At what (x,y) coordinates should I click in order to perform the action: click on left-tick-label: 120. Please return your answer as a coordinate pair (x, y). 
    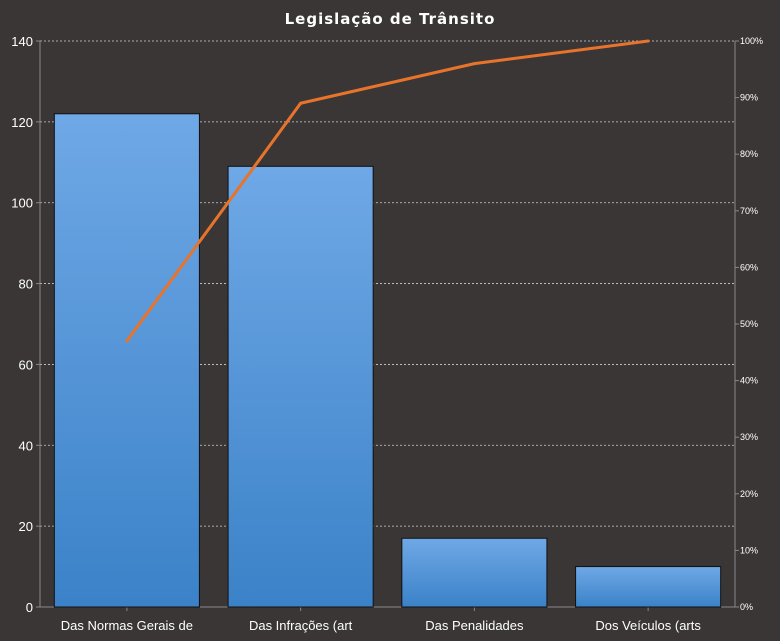
    Looking at the image, I should click on (22, 122).